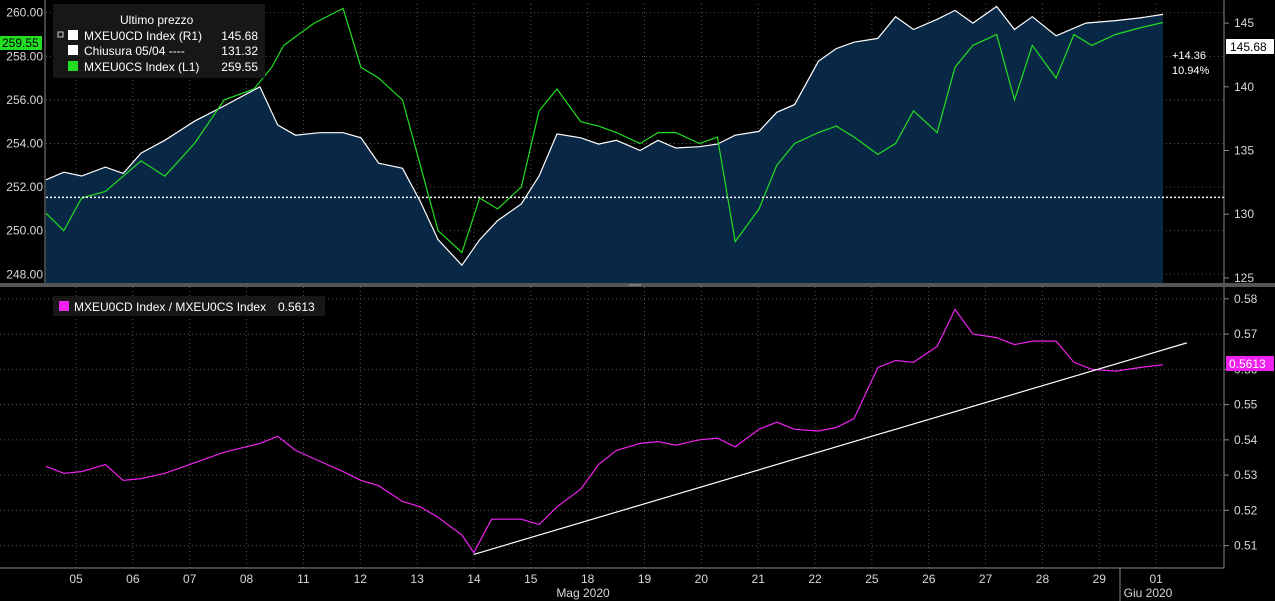 This screenshot has height=601, width=1275. I want to click on top-legend-box, so click(159, 41).